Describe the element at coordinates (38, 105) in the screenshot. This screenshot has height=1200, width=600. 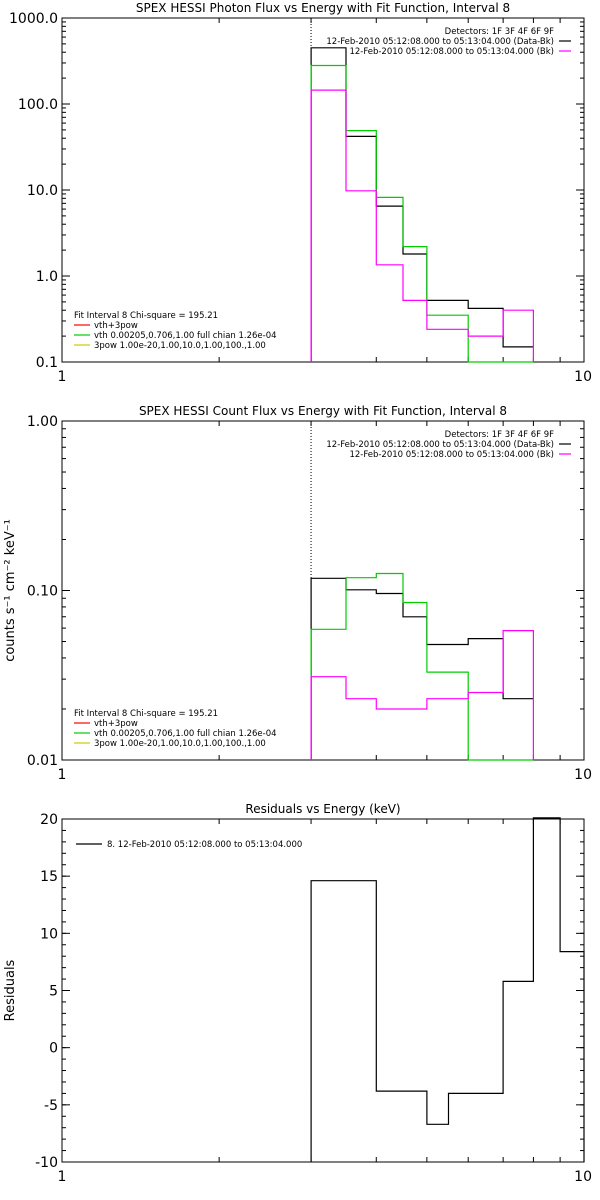
I see `y-tick-label: 100.0` at that location.